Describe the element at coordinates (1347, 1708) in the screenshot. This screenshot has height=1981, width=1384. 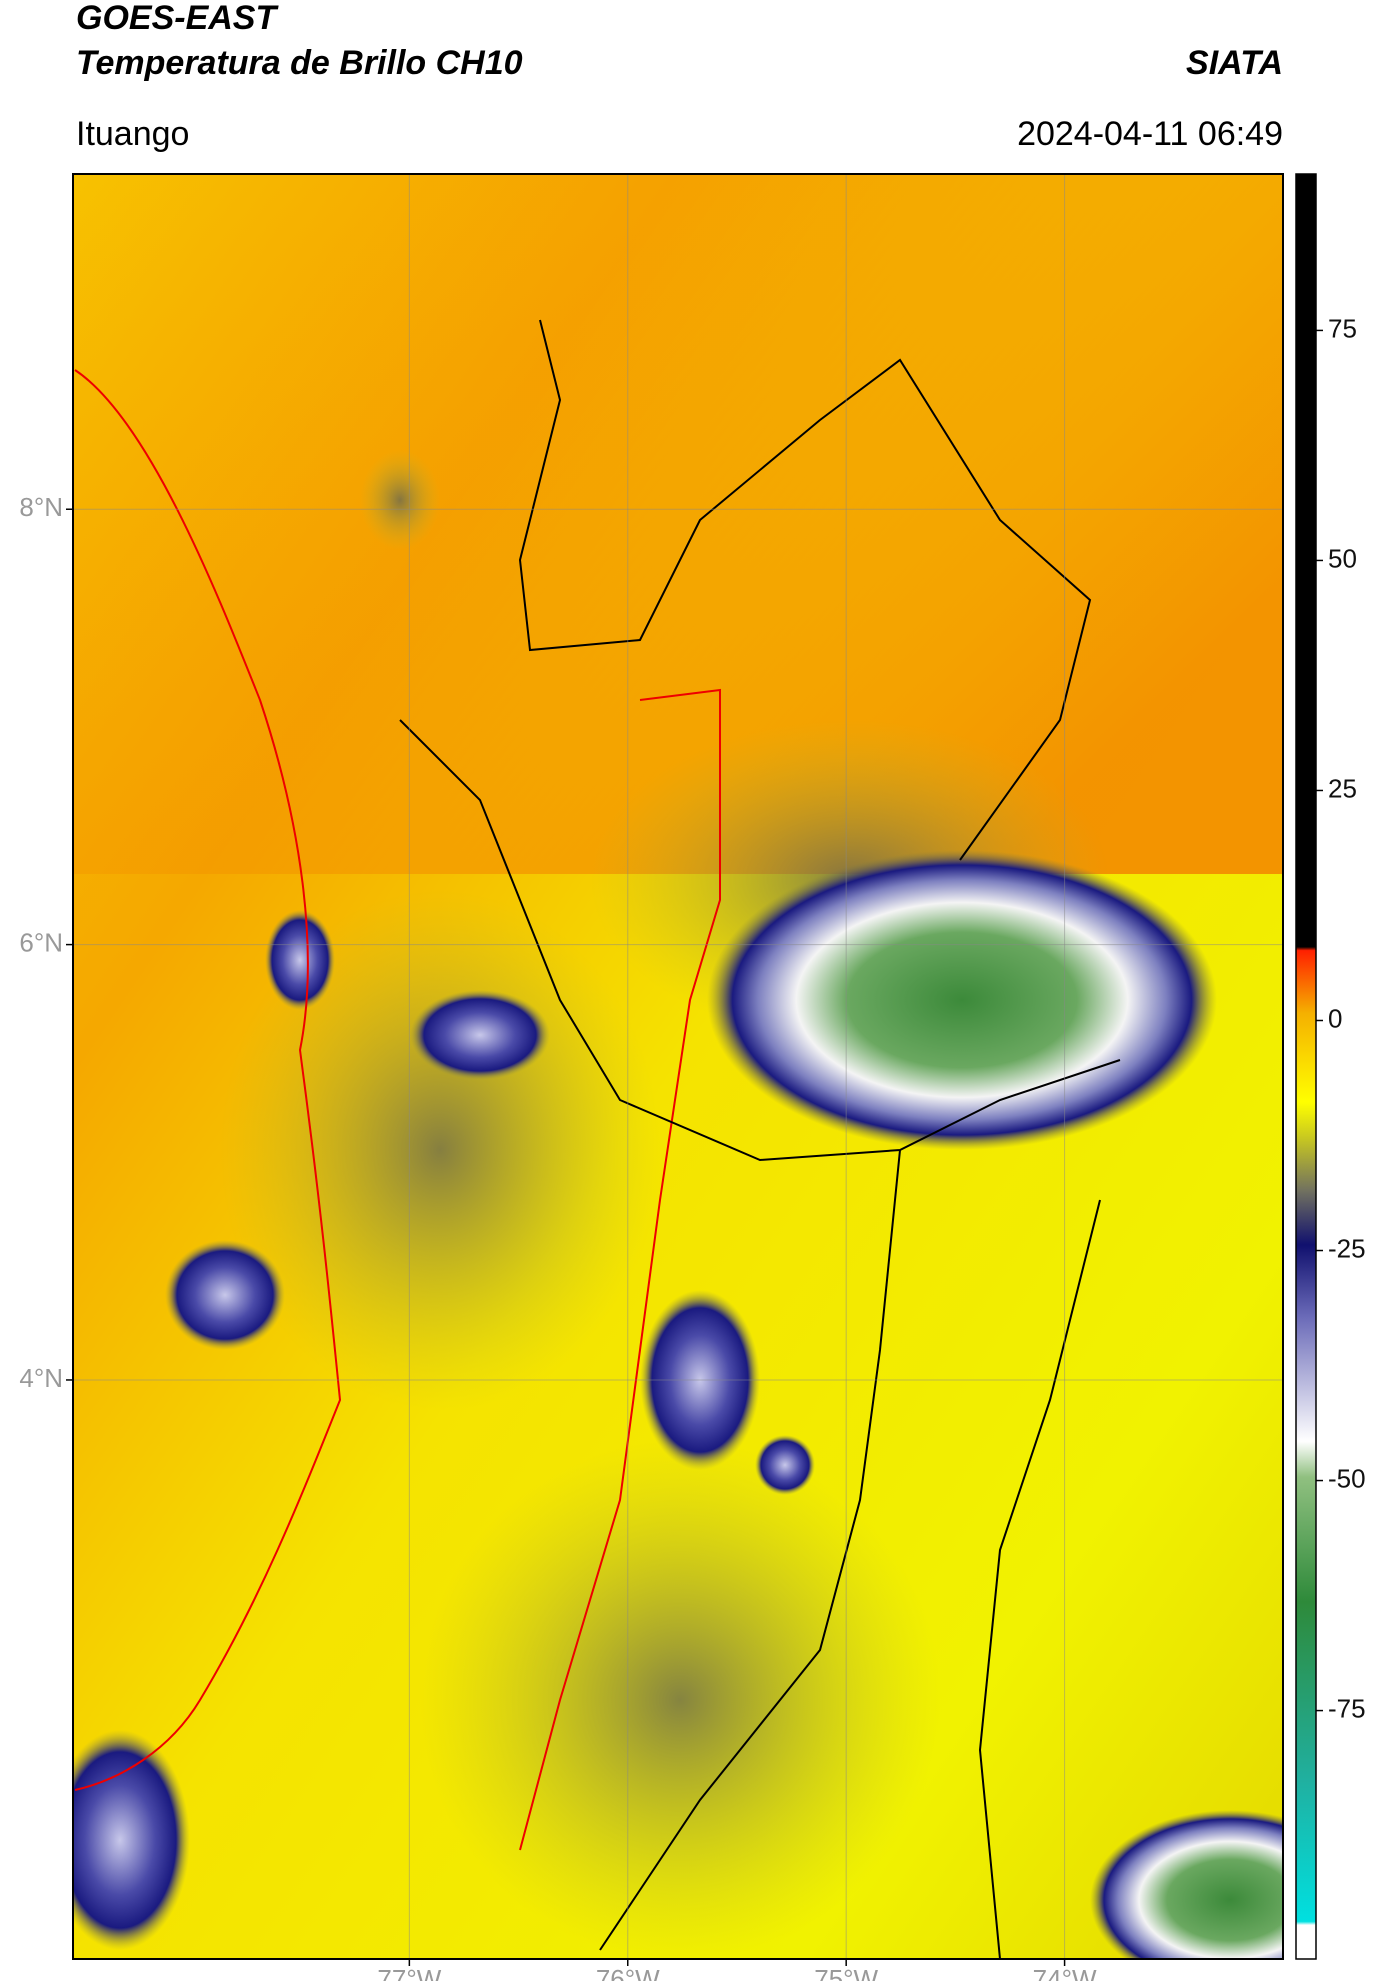
I see `colorbar-tick-label: -75` at that location.